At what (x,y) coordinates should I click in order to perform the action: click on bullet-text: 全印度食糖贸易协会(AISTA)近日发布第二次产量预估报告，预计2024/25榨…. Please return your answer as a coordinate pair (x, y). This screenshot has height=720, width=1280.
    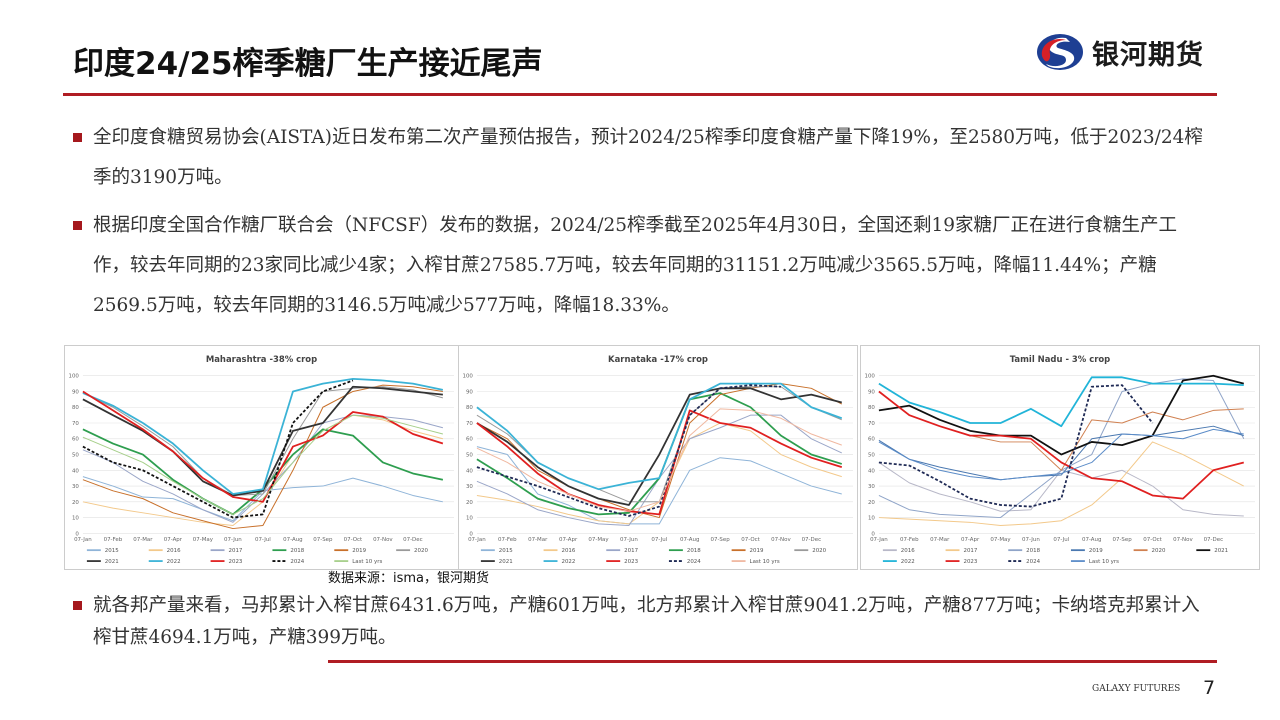
    Looking at the image, I should click on (648, 157).